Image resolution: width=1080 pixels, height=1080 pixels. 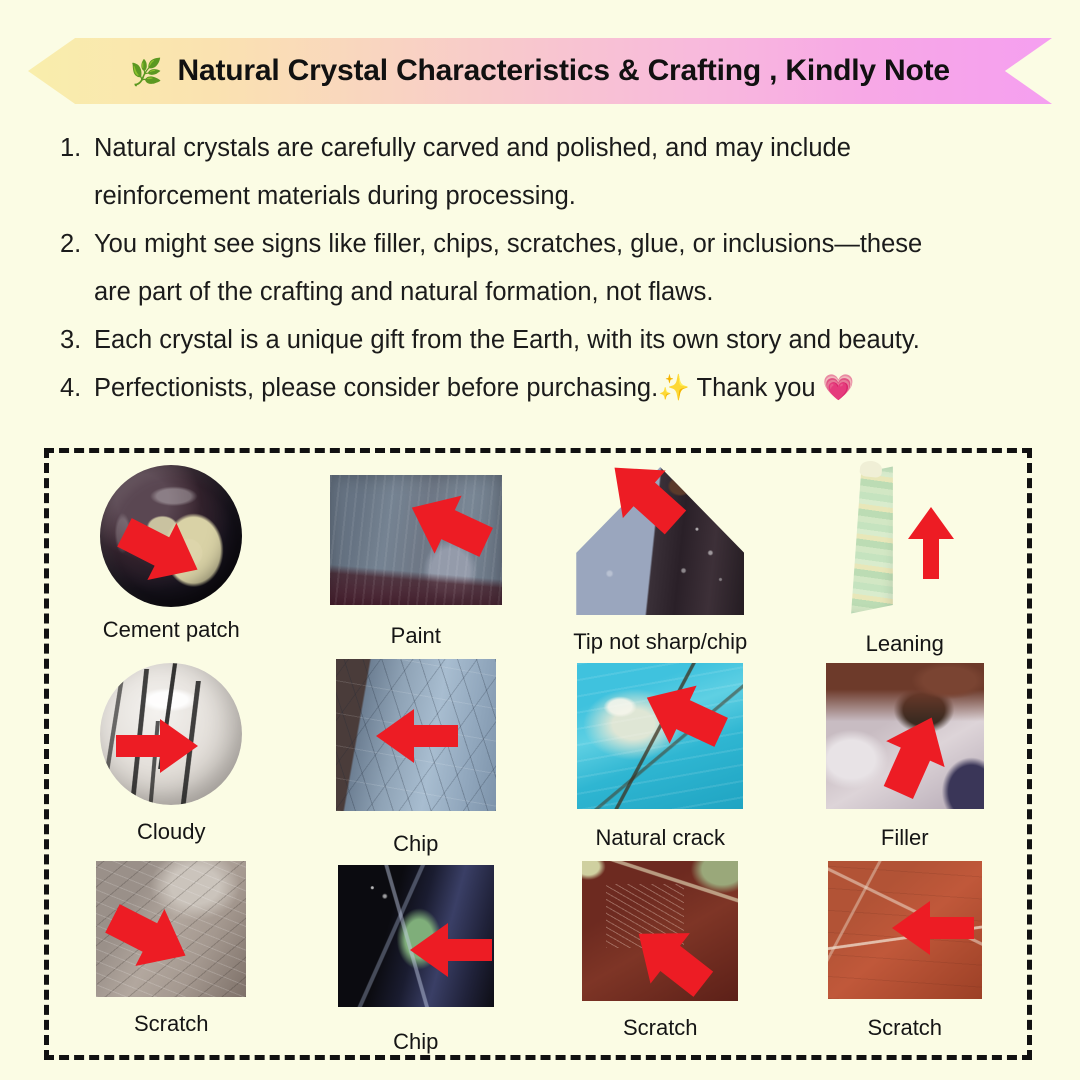 What do you see at coordinates (71, 244) in the screenshot?
I see `list-item-number: 2.` at bounding box center [71, 244].